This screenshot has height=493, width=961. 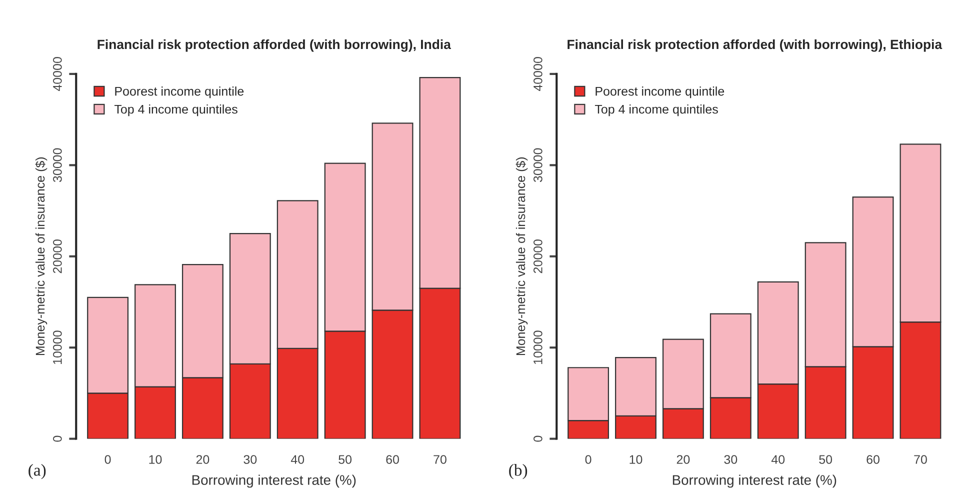 What do you see at coordinates (518, 472) in the screenshot?
I see `text: (b)` at bounding box center [518, 472].